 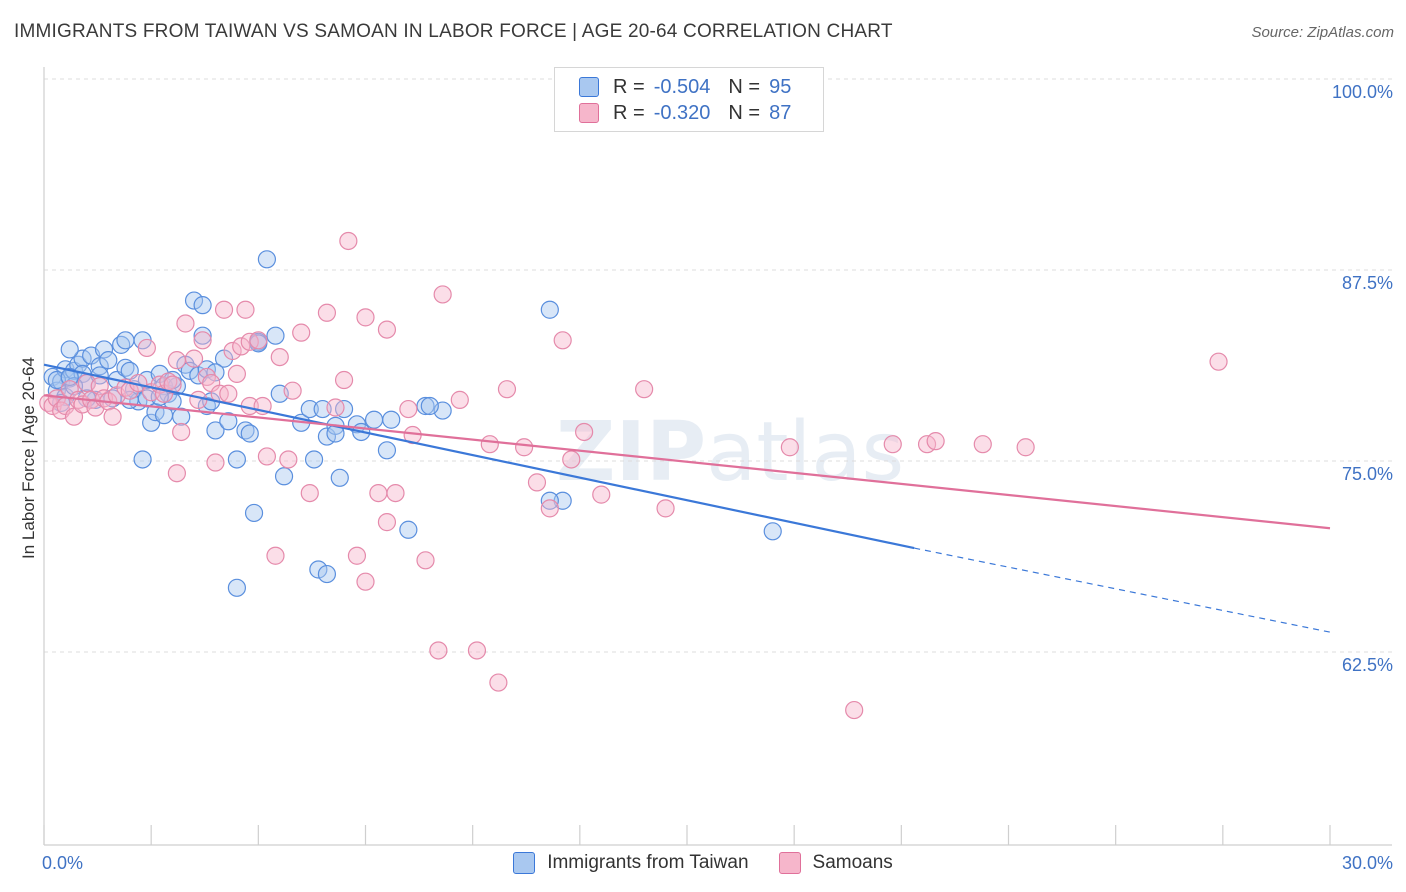 I want to click on legend-n-value: 95, so click(x=780, y=86).